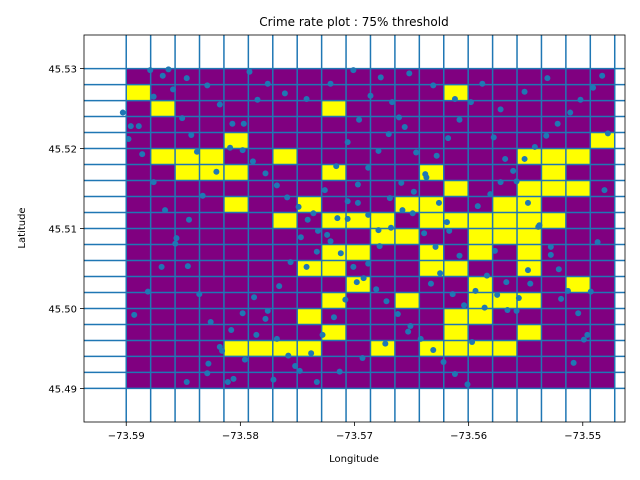 Image resolution: width=640 pixels, height=480 pixels. What do you see at coordinates (22, 227) in the screenshot?
I see `y-axis-label: Latitude` at bounding box center [22, 227].